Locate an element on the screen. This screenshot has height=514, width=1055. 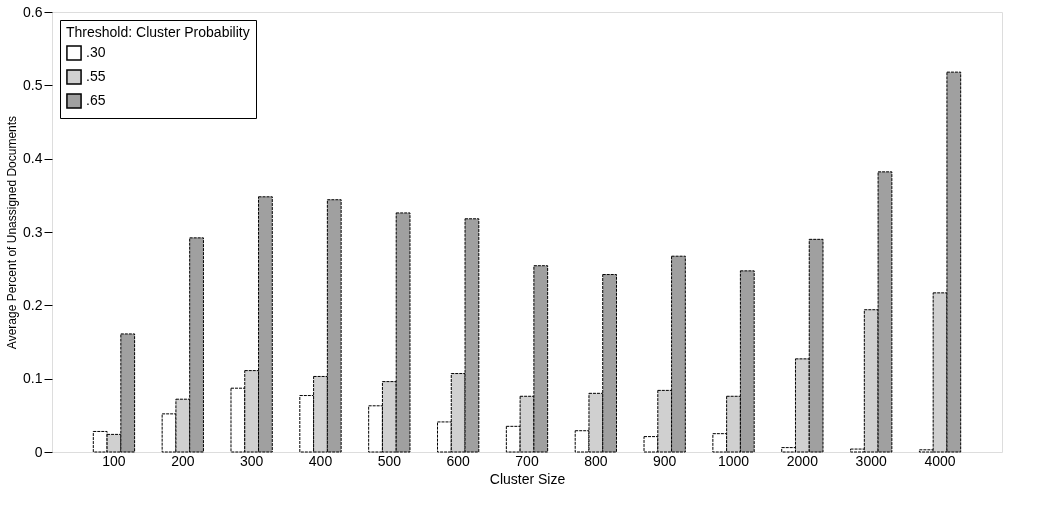
x-tick-label: 100 is located at coordinates (114, 460).